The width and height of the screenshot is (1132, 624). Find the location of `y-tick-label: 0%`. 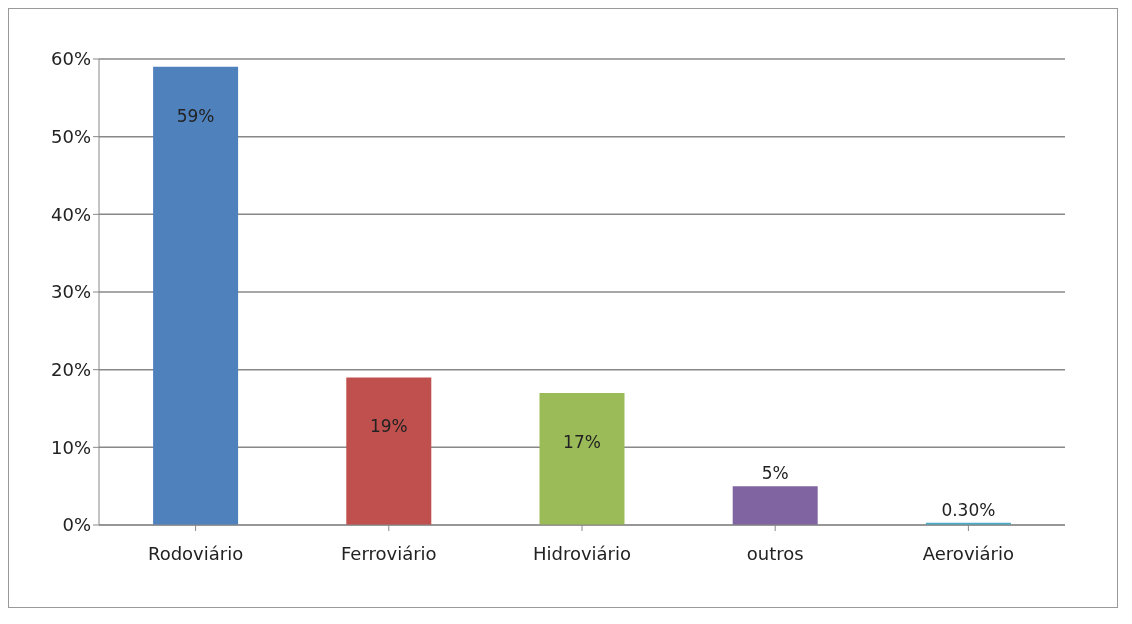

y-tick-label: 0% is located at coordinates (76, 525).